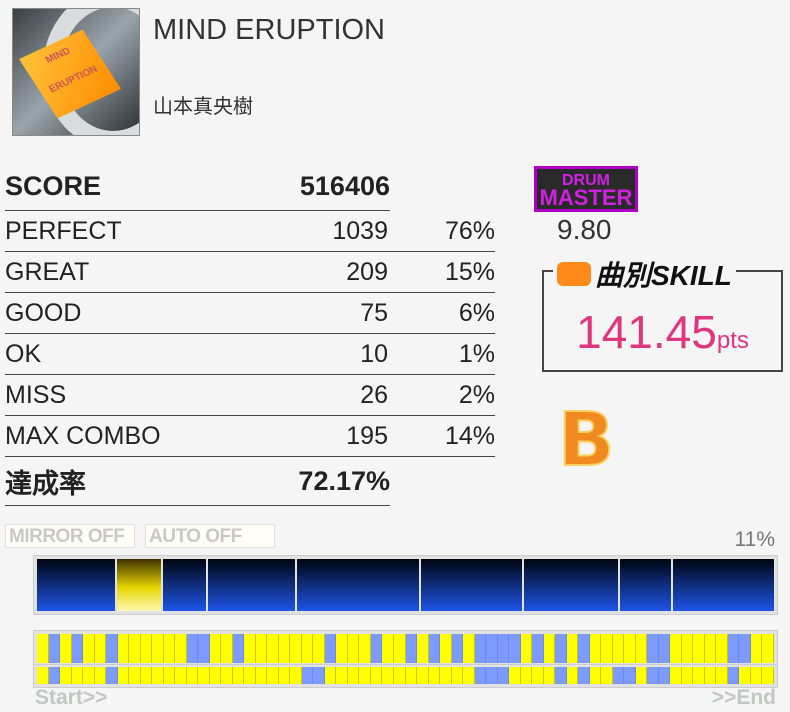 This screenshot has width=790, height=712. What do you see at coordinates (469, 435) in the screenshot?
I see `judgement-percent: 14%` at bounding box center [469, 435].